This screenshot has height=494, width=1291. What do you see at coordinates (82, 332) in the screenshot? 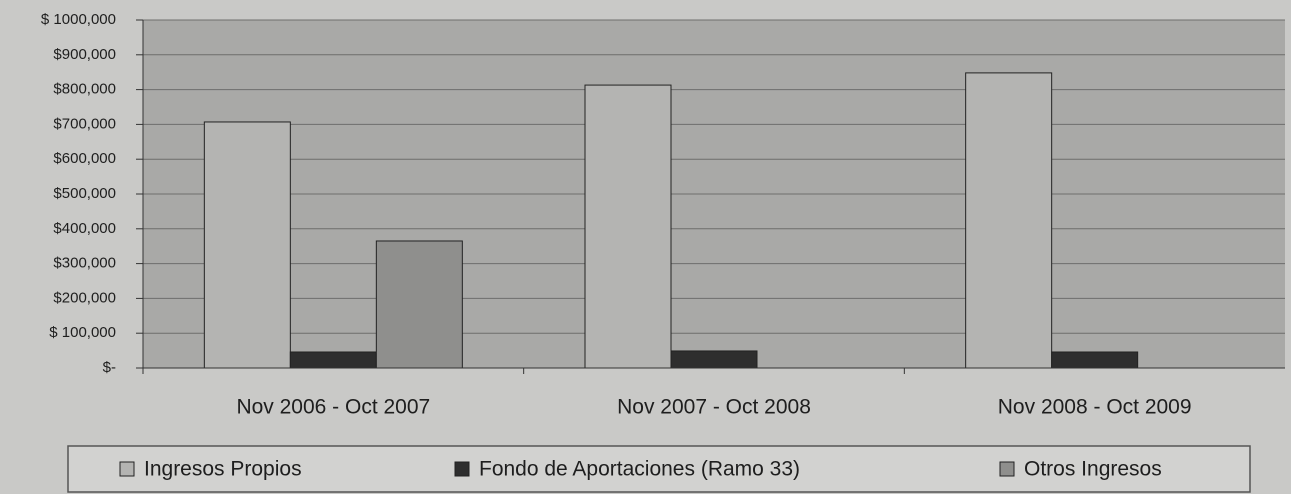
I see `y-tick-label: $ 100,000` at bounding box center [82, 332].